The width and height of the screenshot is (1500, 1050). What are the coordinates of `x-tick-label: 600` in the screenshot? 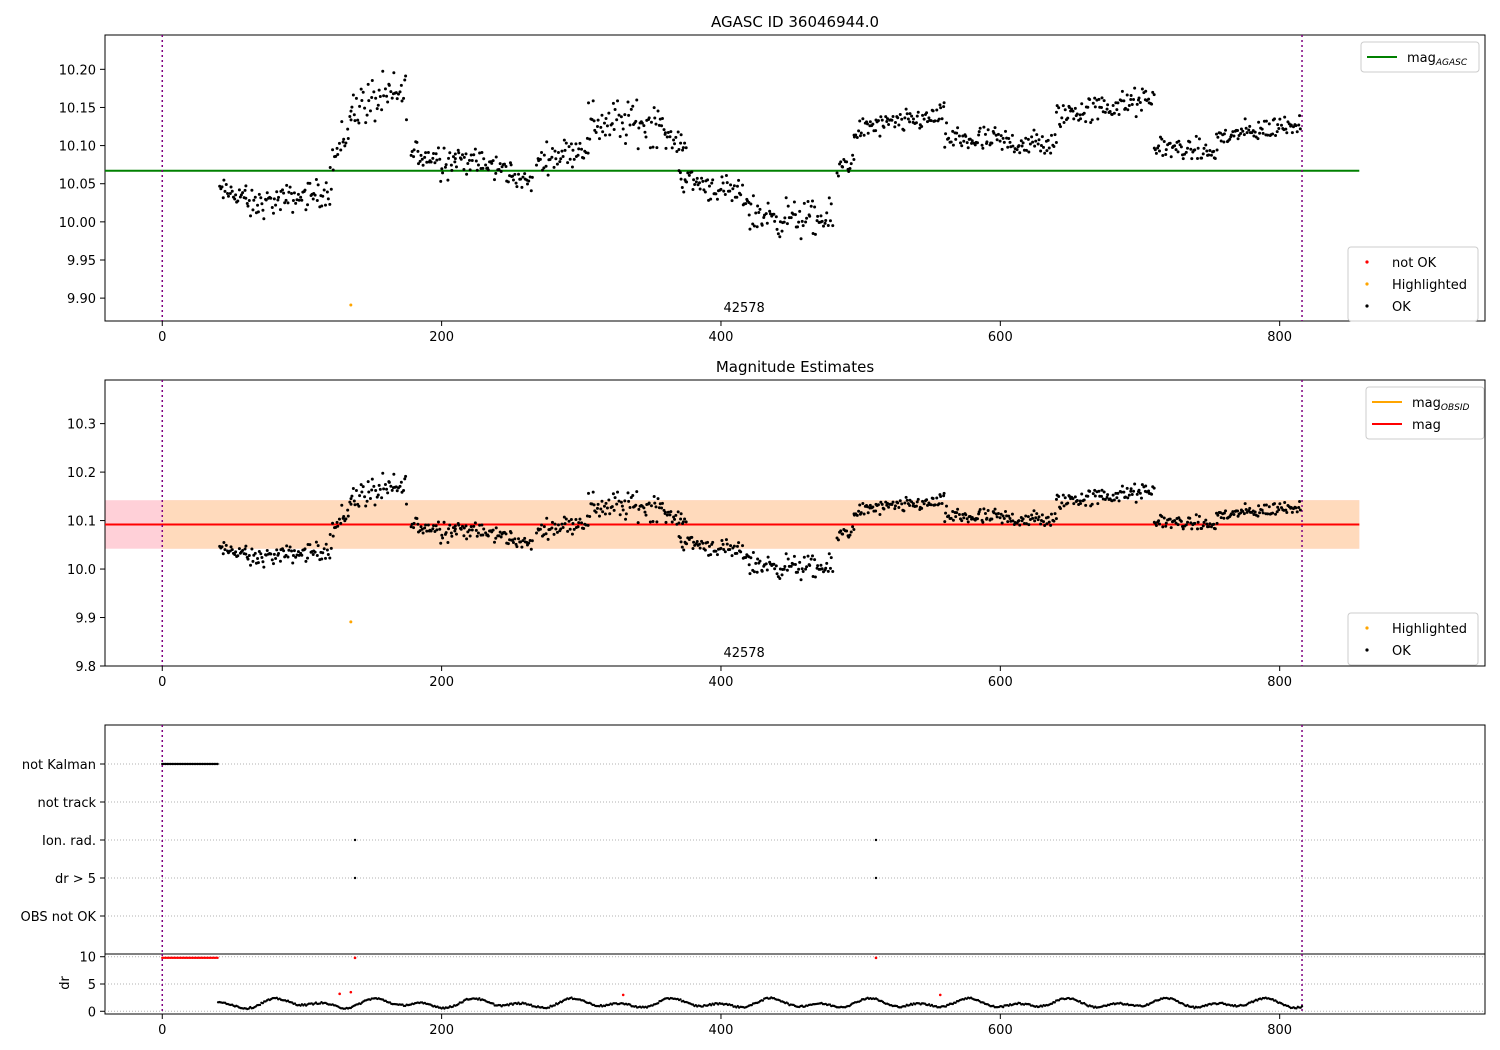 It's located at (1000, 337).